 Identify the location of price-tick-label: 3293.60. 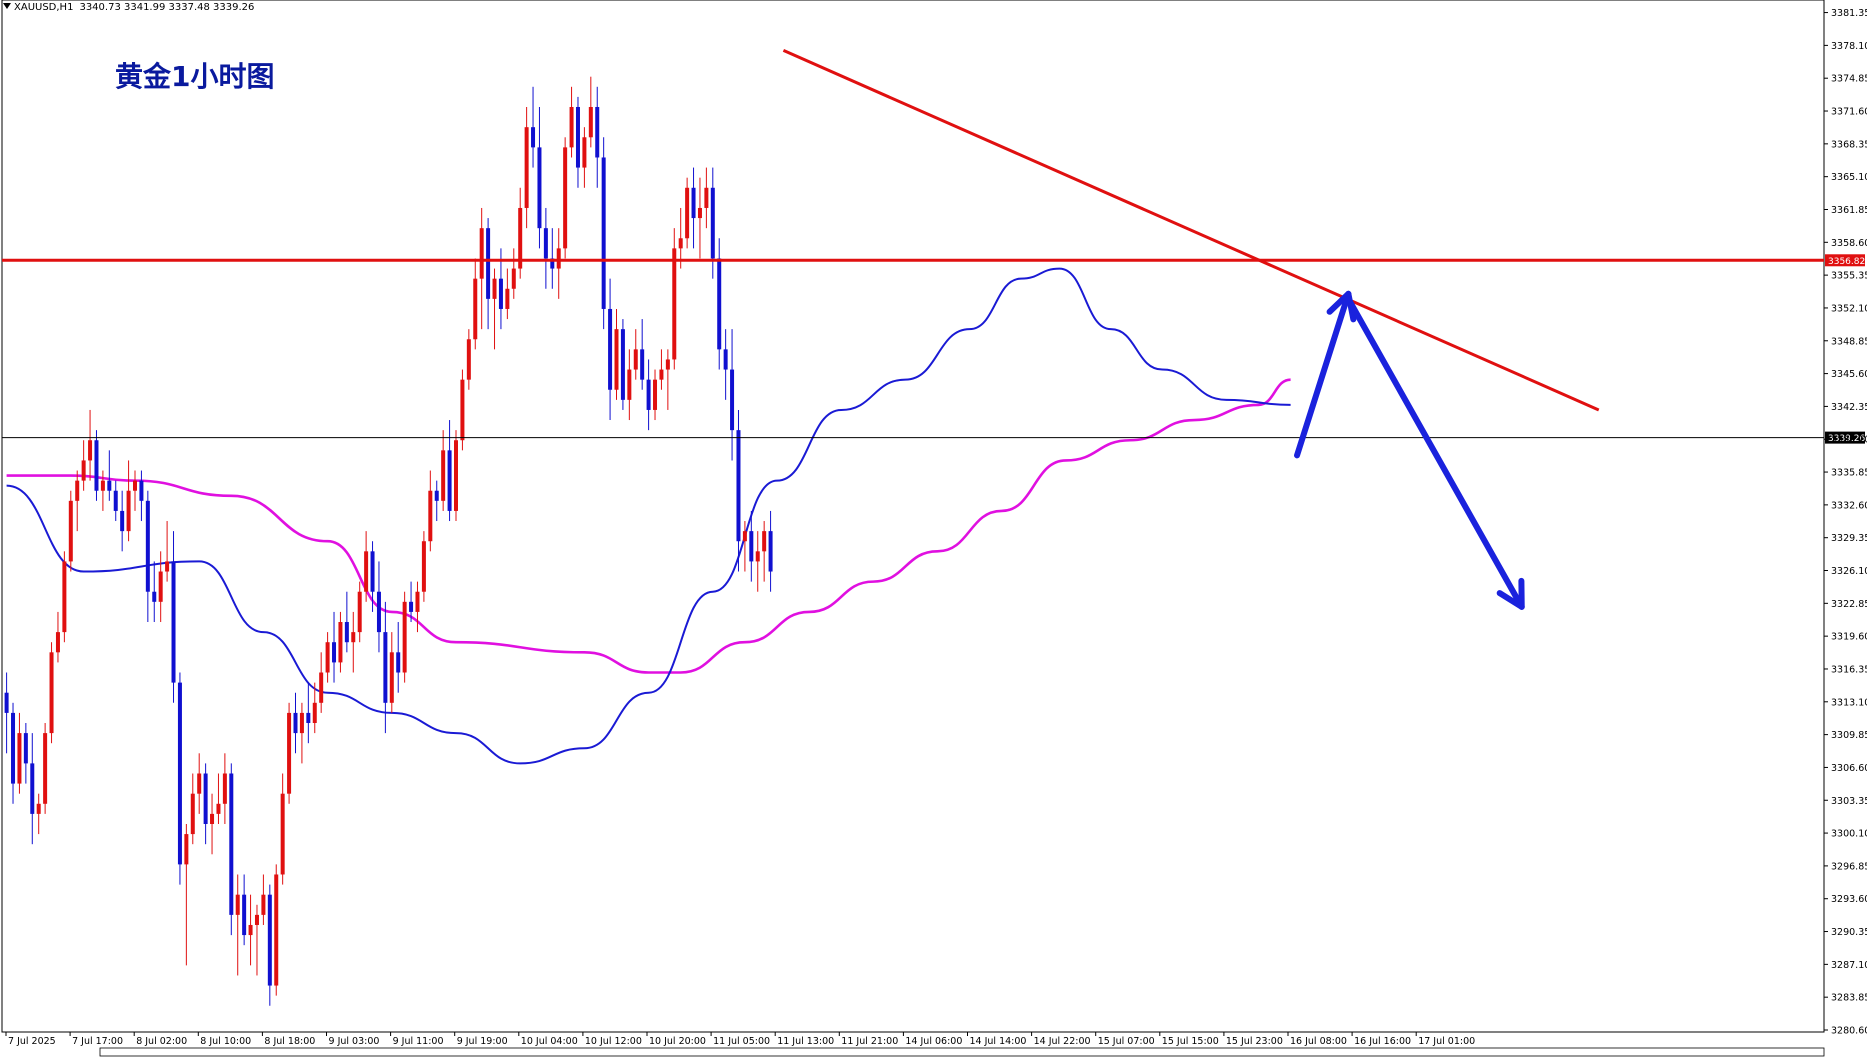
(1849, 899).